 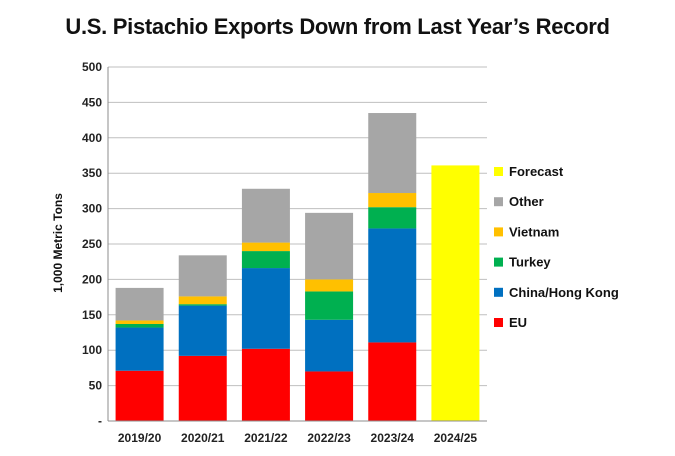 I want to click on y-tick-label: 250, so click(x=92, y=244).